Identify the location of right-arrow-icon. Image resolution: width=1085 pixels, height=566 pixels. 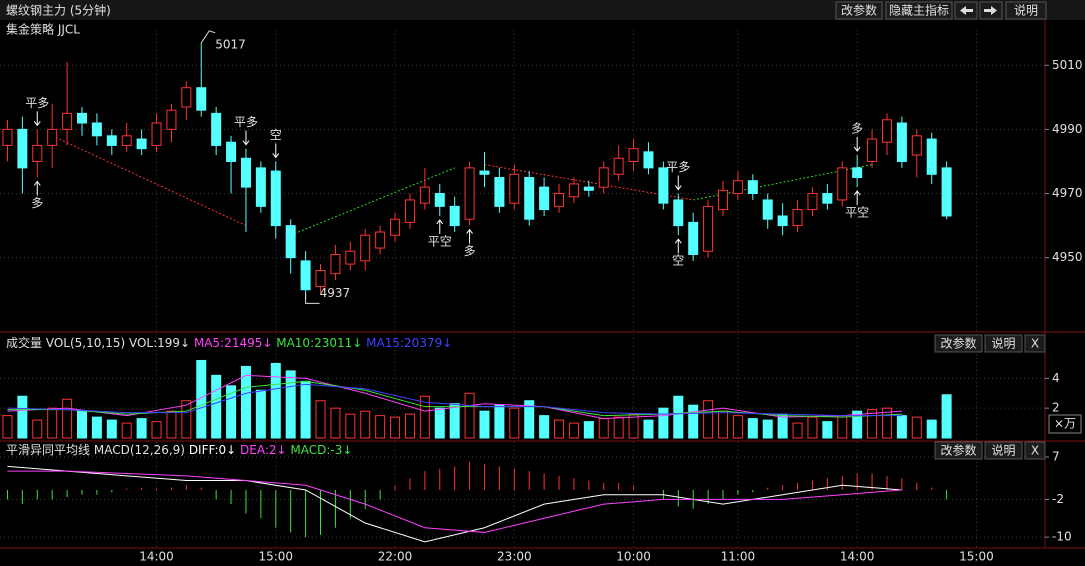
(990, 10).